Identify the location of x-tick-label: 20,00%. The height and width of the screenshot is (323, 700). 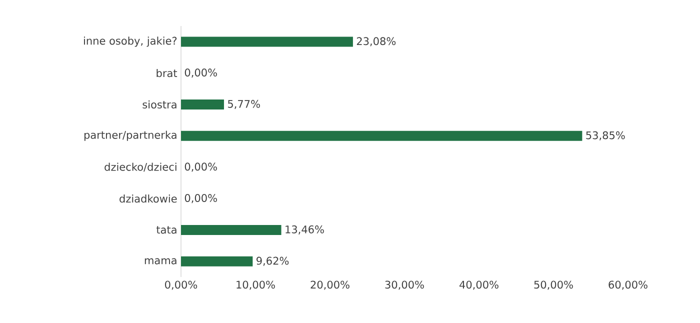
(330, 285).